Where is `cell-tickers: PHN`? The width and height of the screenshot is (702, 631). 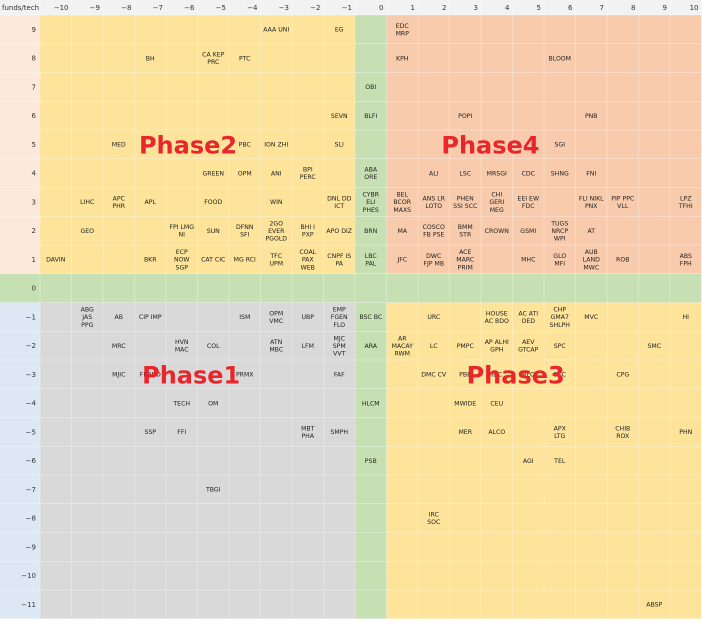
cell-tickers: PHN is located at coordinates (685, 432).